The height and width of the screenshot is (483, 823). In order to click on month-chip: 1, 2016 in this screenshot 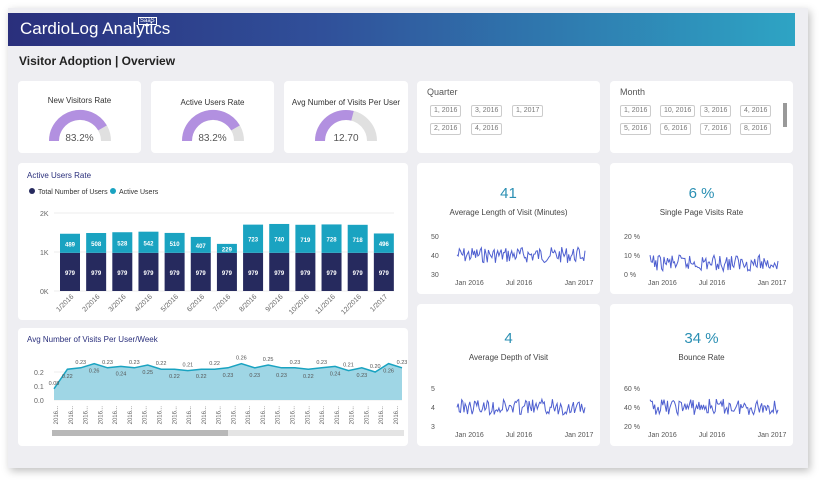, I will do `click(636, 111)`.